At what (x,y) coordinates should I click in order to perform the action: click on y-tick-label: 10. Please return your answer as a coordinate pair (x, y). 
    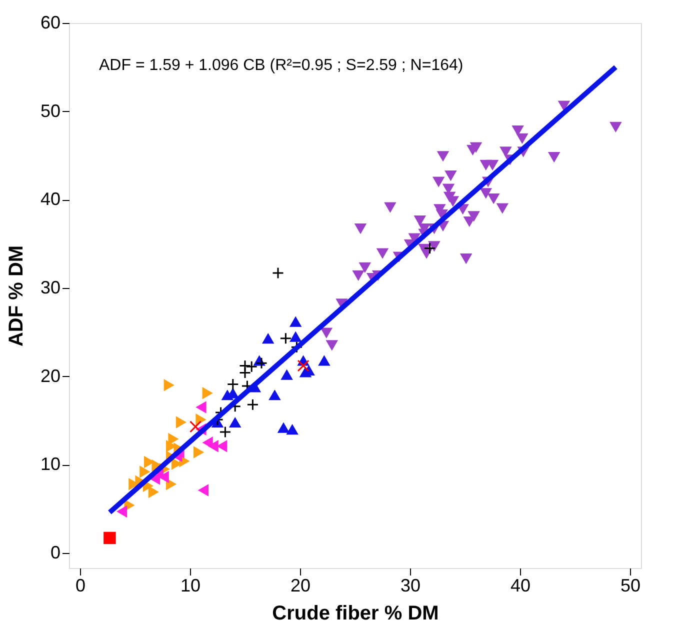
    Looking at the image, I should click on (50, 464).